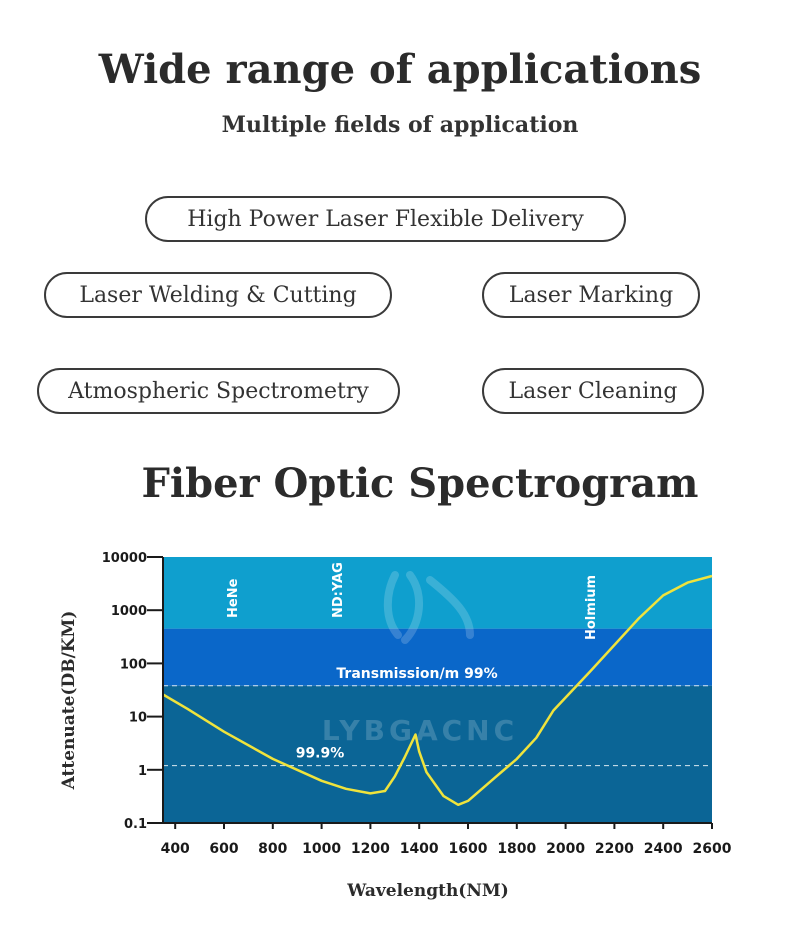  Describe the element at coordinates (135, 824) in the screenshot. I see `y-tick-label: 0.1` at that location.